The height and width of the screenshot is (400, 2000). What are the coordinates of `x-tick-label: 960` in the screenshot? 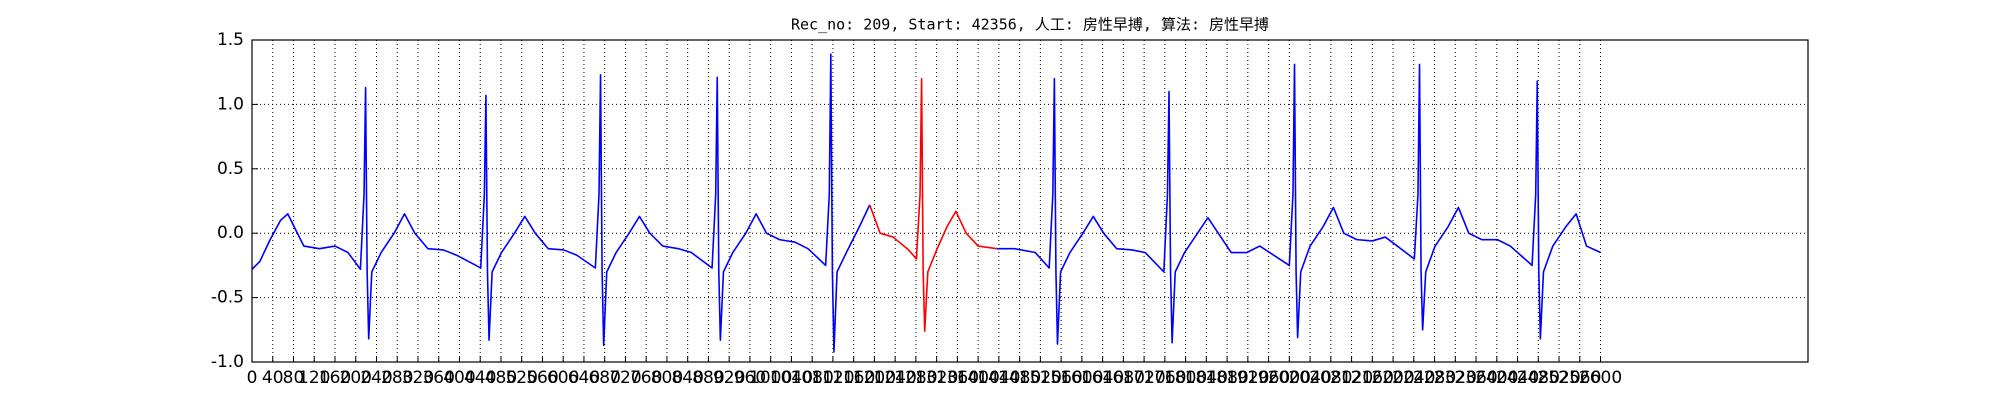 It's located at (750, 378).